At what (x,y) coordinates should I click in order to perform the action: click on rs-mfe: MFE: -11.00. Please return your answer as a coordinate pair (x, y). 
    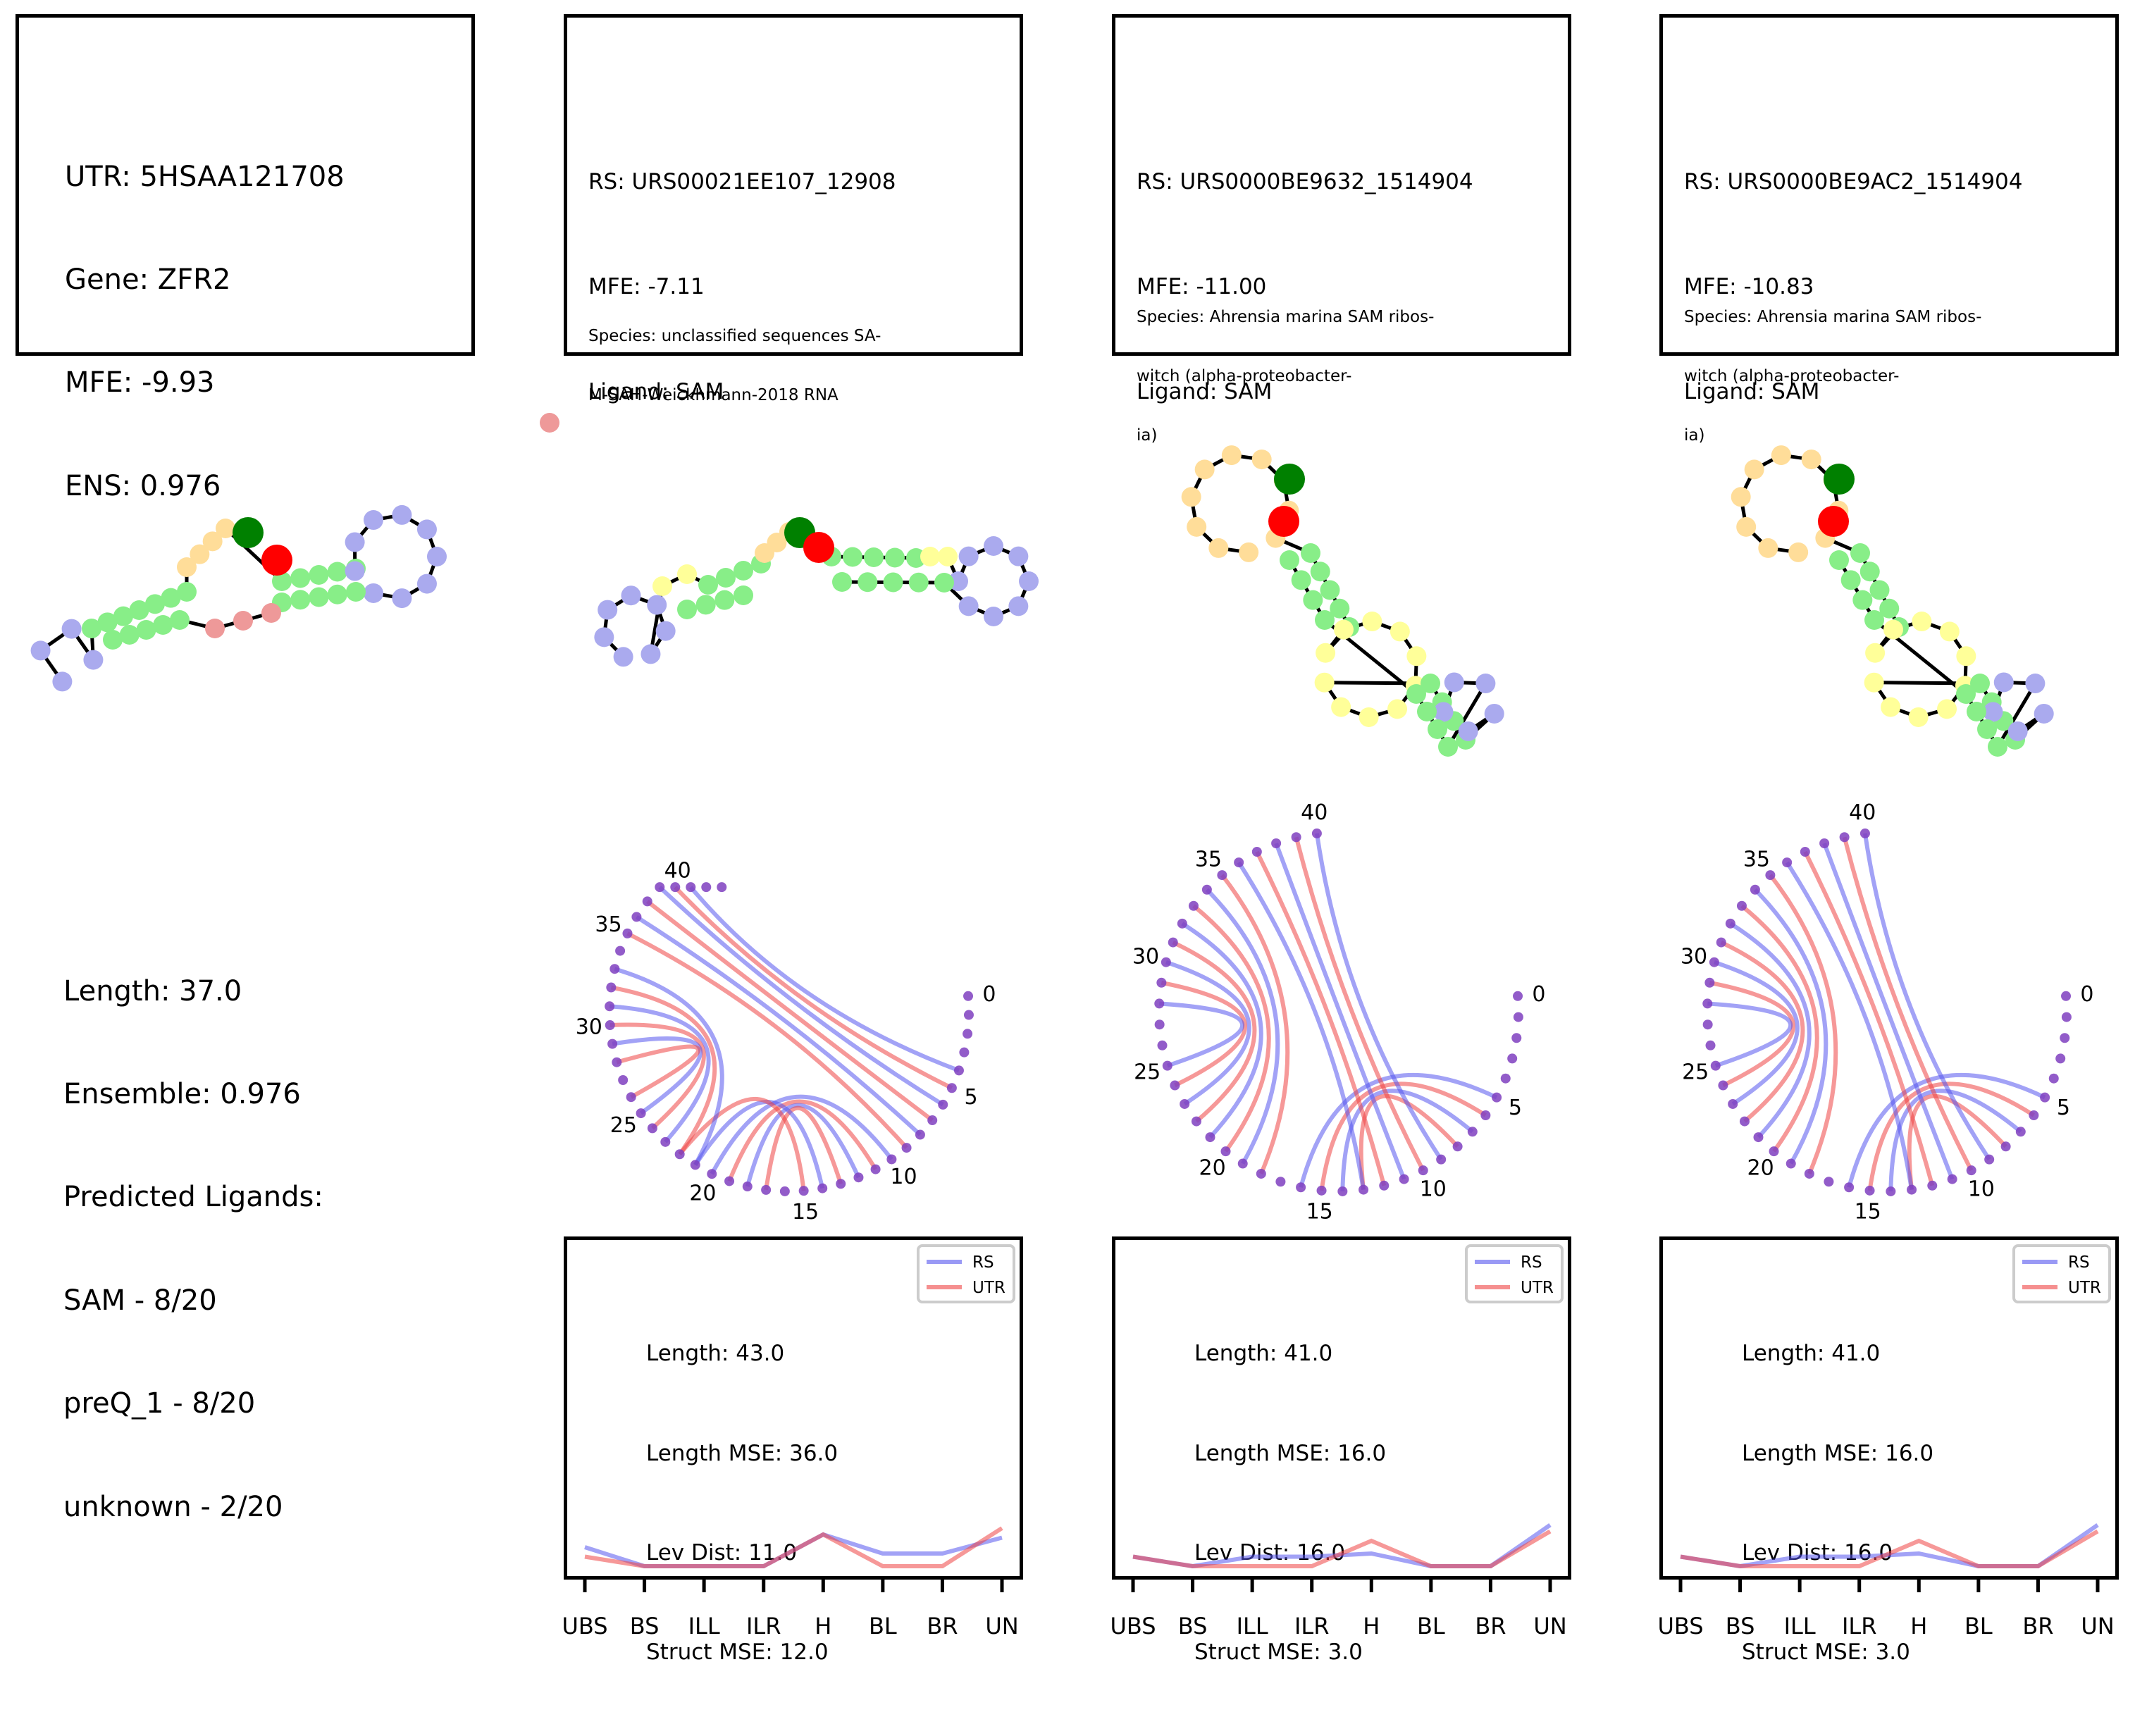
    Looking at the image, I should click on (1202, 286).